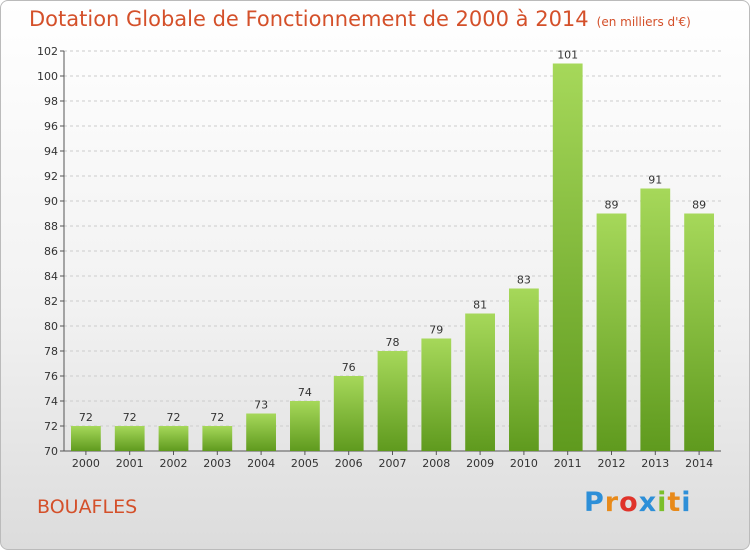 The height and width of the screenshot is (550, 750). I want to click on data-label: 73, so click(261, 405).